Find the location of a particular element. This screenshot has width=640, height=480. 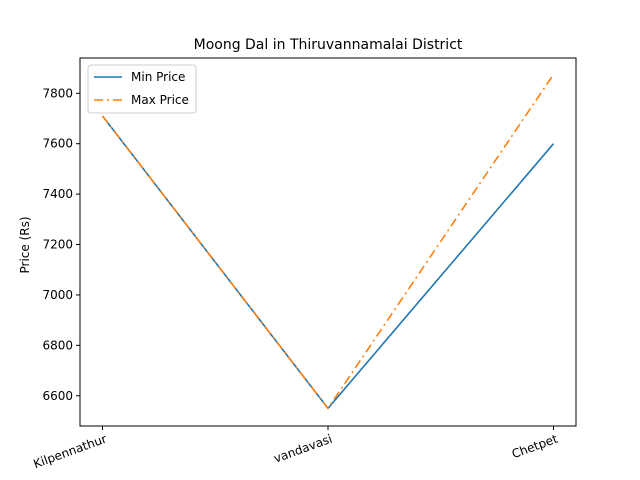

y-axis-label: Price (Rs) is located at coordinates (25, 244).